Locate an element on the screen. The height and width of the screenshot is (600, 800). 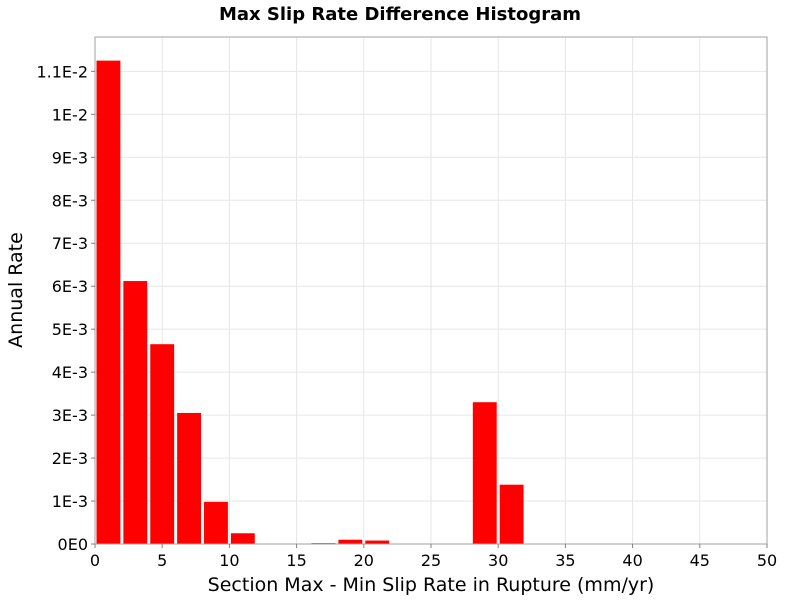
x-tick-label: 50 is located at coordinates (767, 560).